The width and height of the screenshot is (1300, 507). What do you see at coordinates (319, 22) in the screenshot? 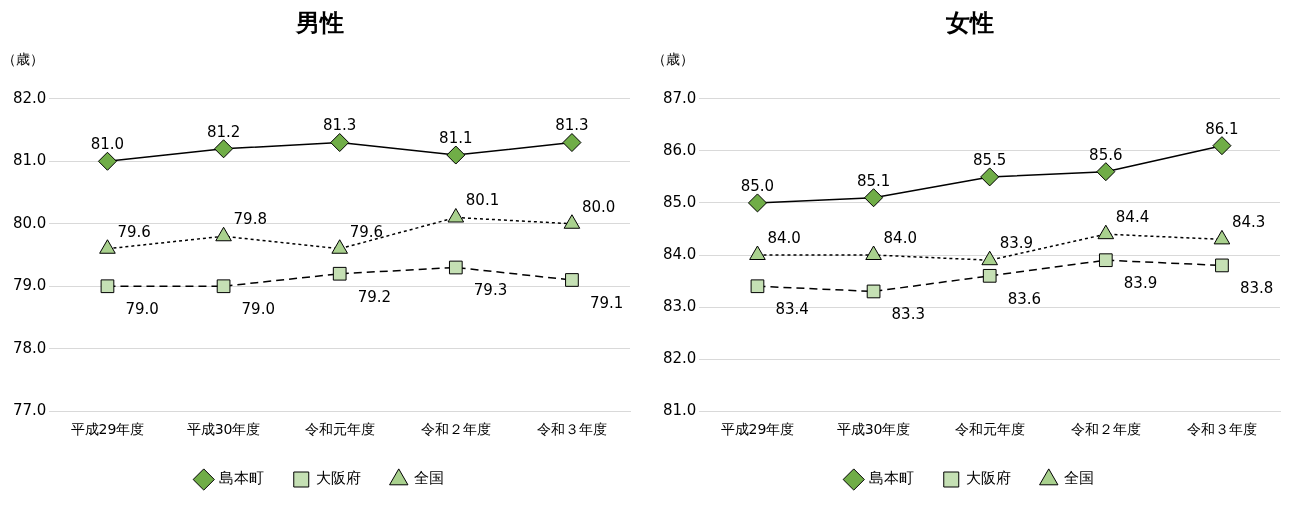
I see `chart-title: 男性` at bounding box center [319, 22].